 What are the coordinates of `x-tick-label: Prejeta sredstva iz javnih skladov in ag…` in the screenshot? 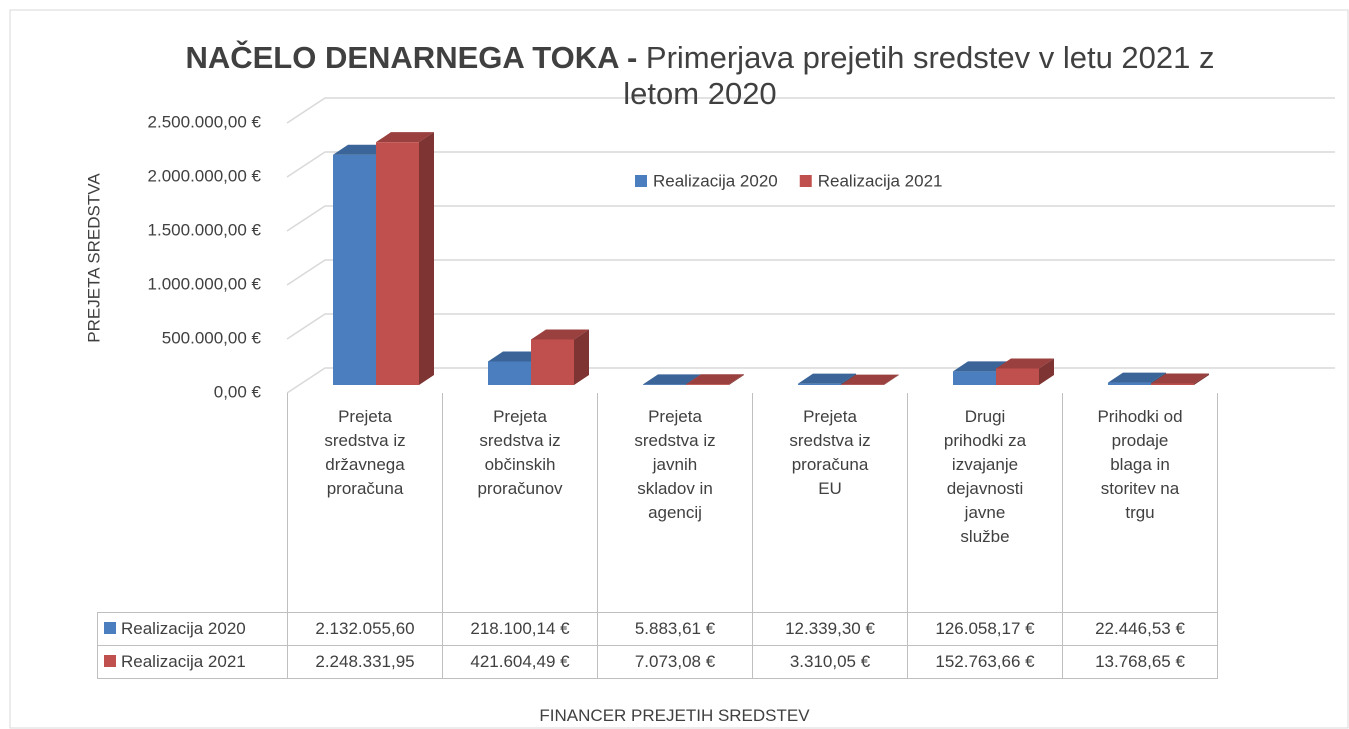 It's located at (674, 502).